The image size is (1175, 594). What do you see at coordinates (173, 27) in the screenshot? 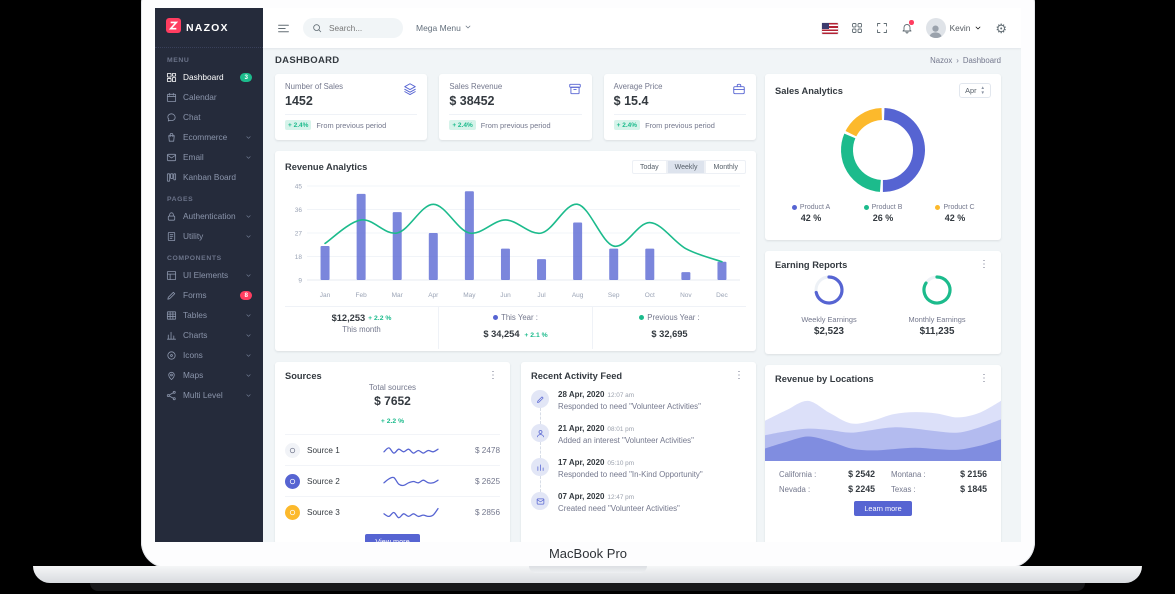
I see `nazox-logo-icon` at bounding box center [173, 27].